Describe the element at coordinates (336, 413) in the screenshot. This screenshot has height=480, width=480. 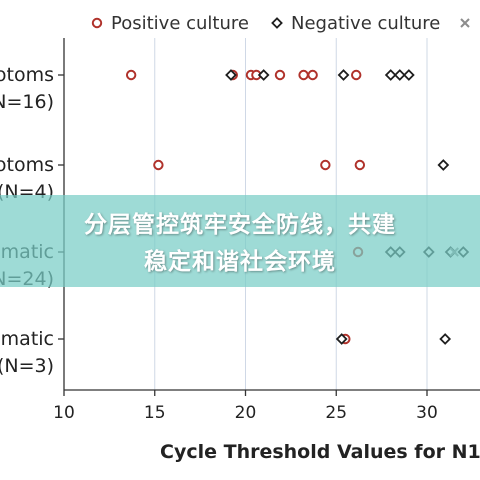
I see `x-tick-label: 25` at that location.